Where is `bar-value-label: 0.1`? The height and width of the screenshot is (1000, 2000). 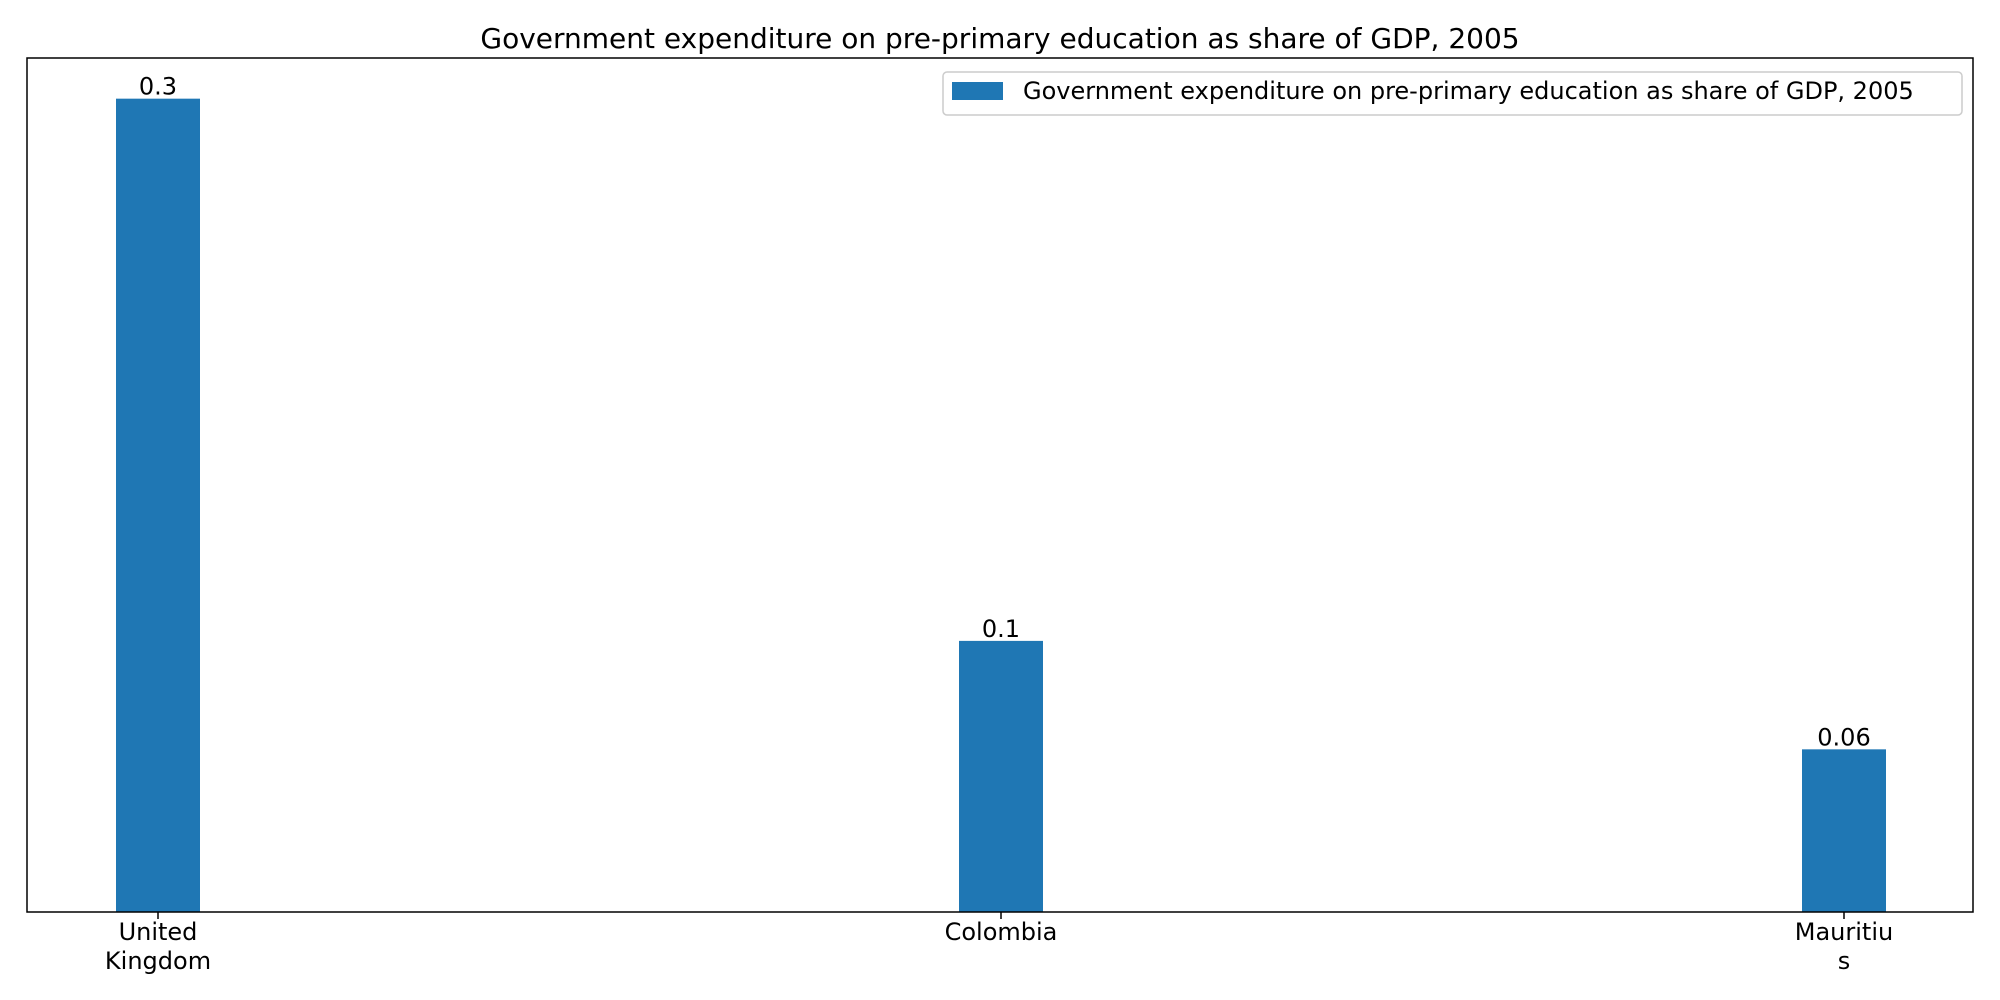
bar-value-label: 0.1 is located at coordinates (1001, 629).